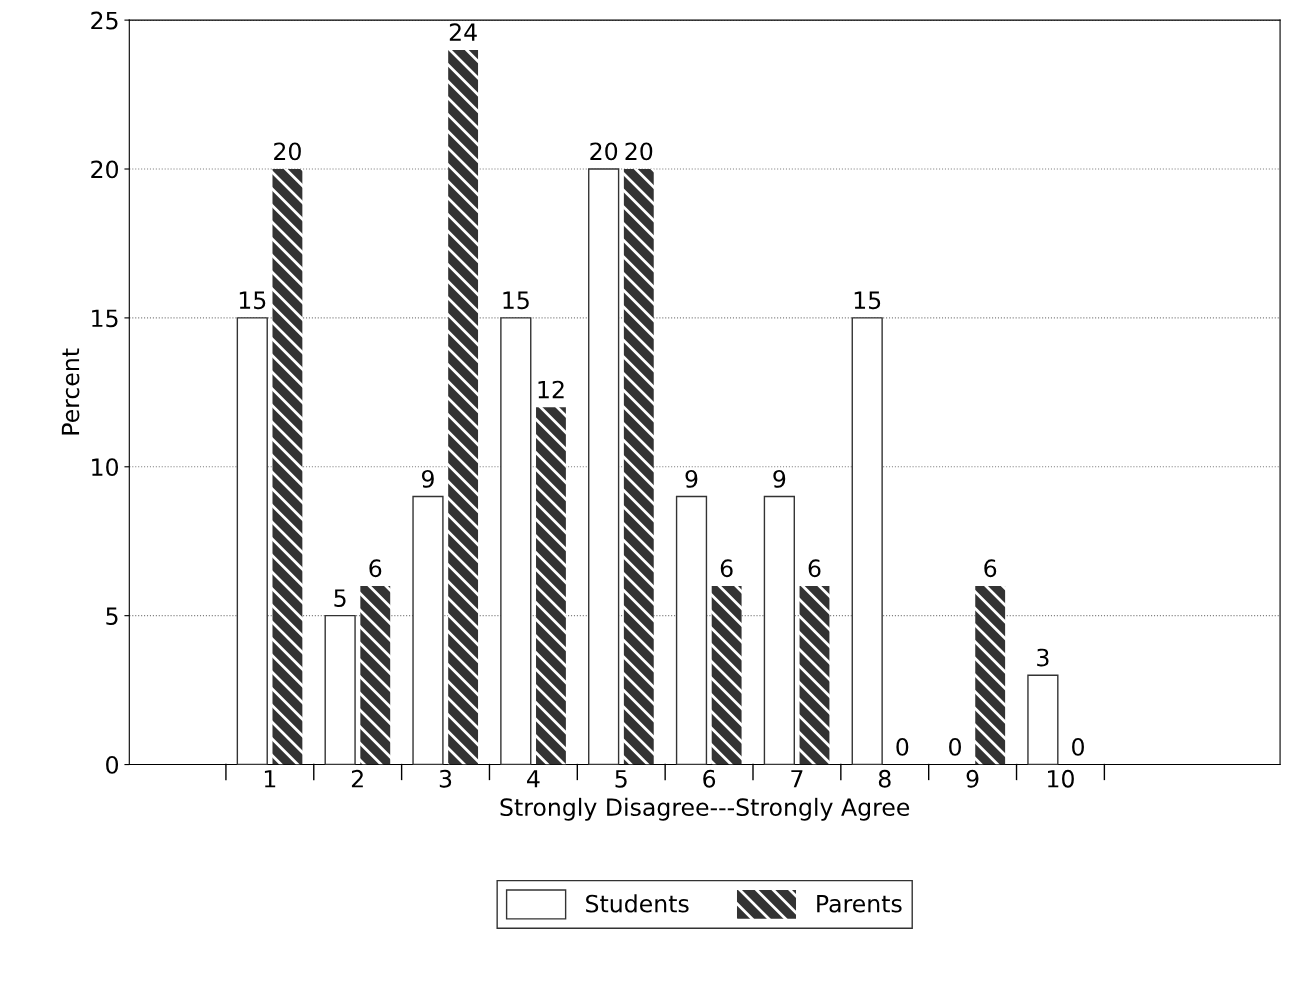 The width and height of the screenshot is (1293, 1006). What do you see at coordinates (705, 809) in the screenshot?
I see `x-axis-title: Strongly Disagree---Strongly Agree` at bounding box center [705, 809].